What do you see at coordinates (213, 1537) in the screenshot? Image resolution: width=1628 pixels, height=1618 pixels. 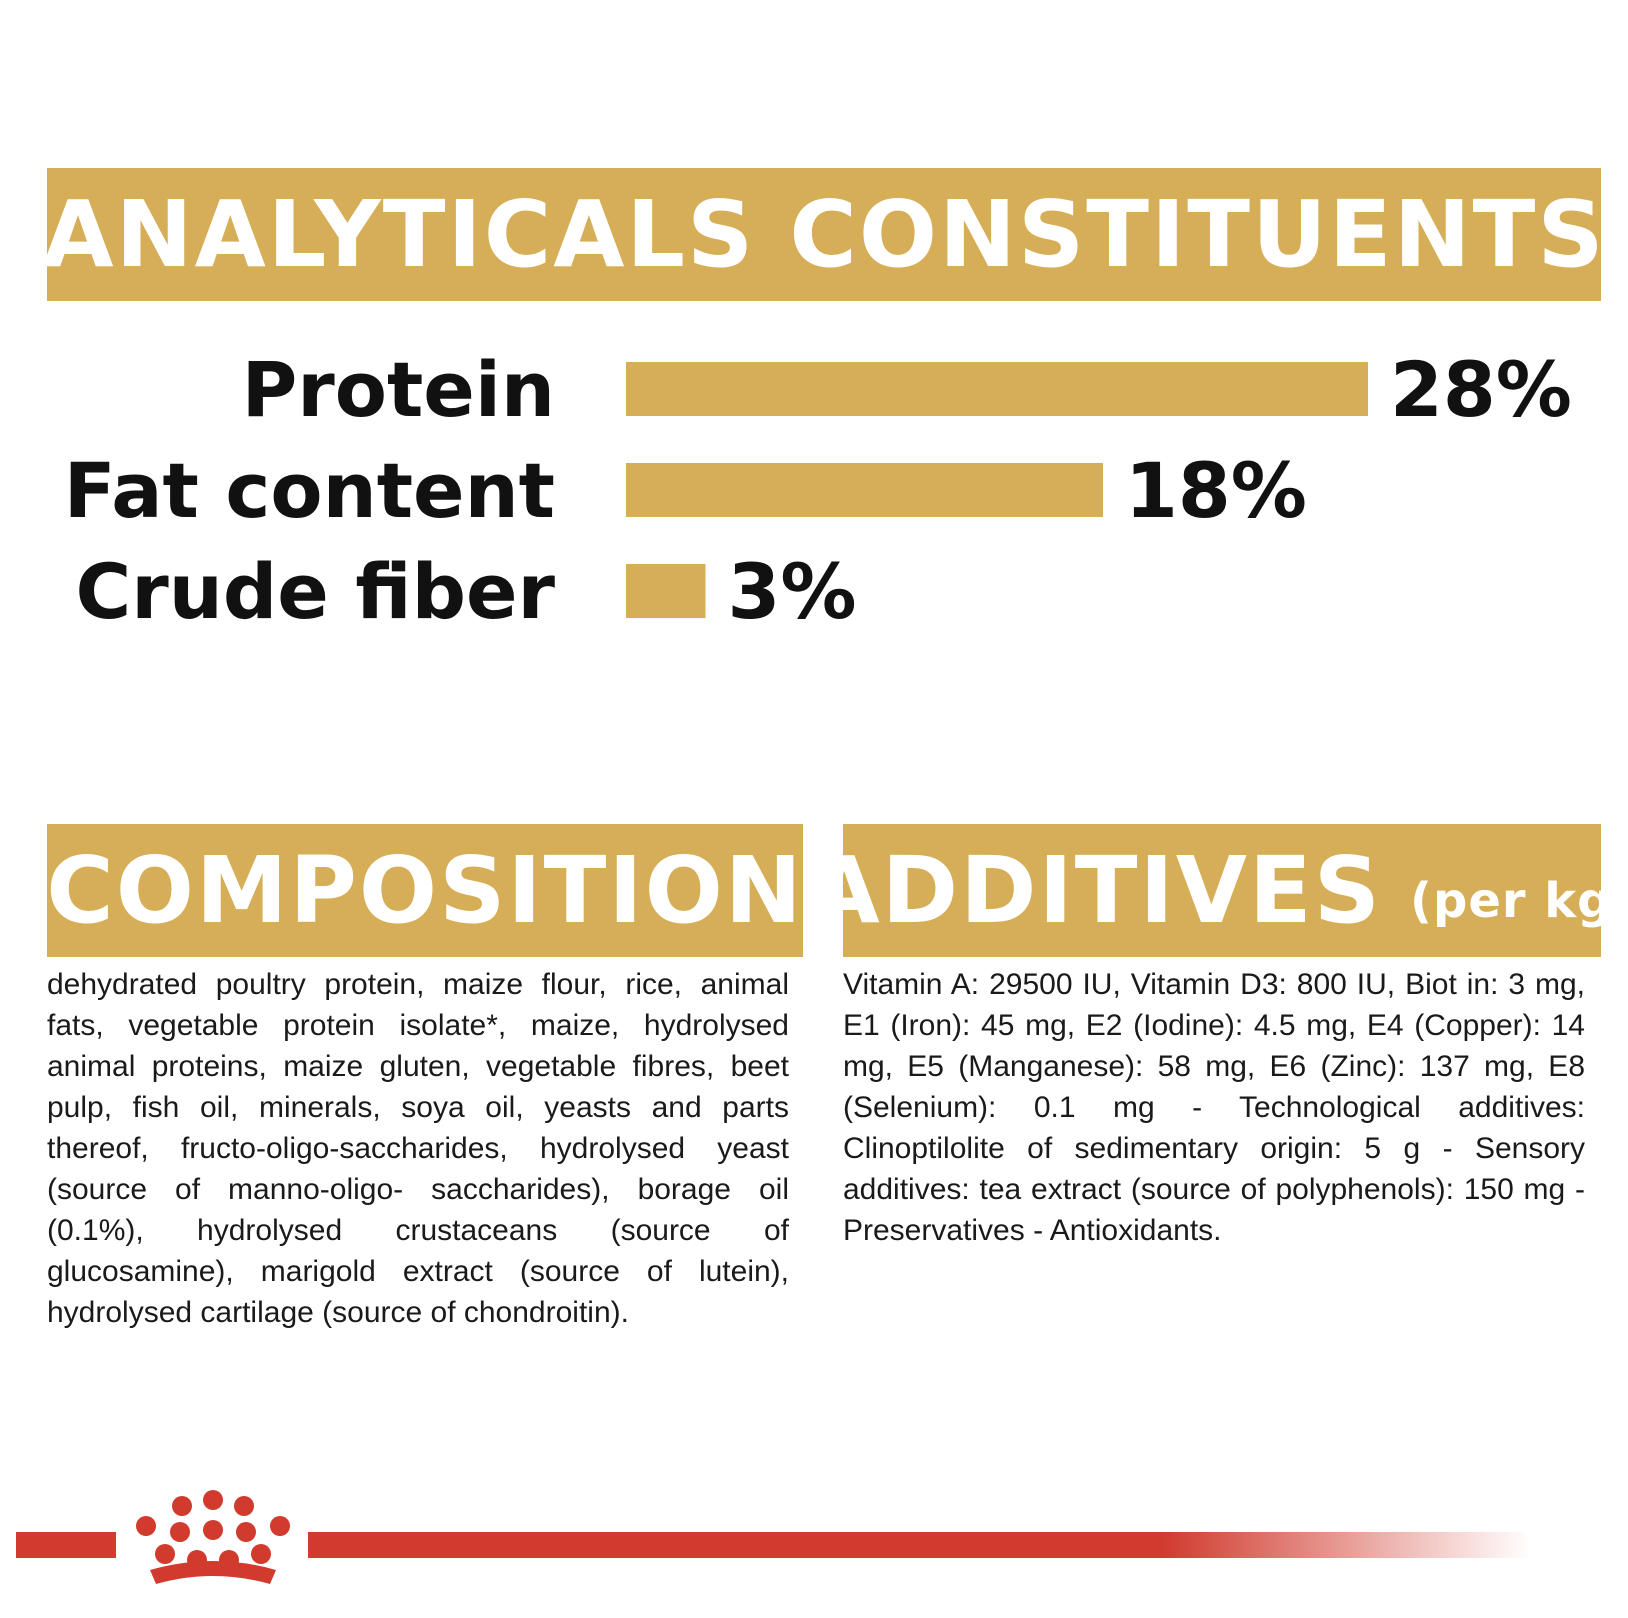 I see `crown-icon` at bounding box center [213, 1537].